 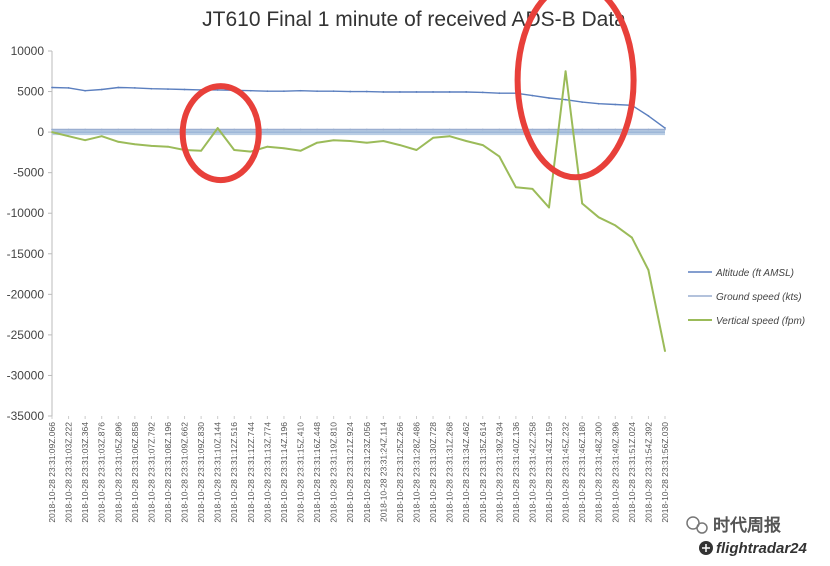 I want to click on x-tick-label: 2018-10-28 23:31:21Z.924, so click(x=350, y=472).